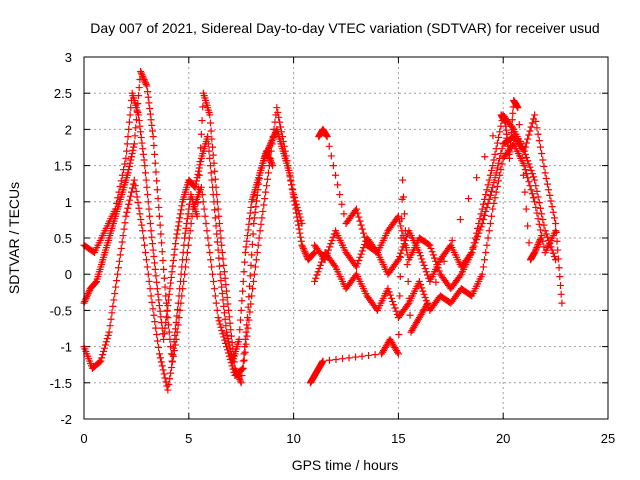 This screenshot has width=640, height=480. Describe the element at coordinates (68, 57) in the screenshot. I see `y-tick-label: 3` at that location.